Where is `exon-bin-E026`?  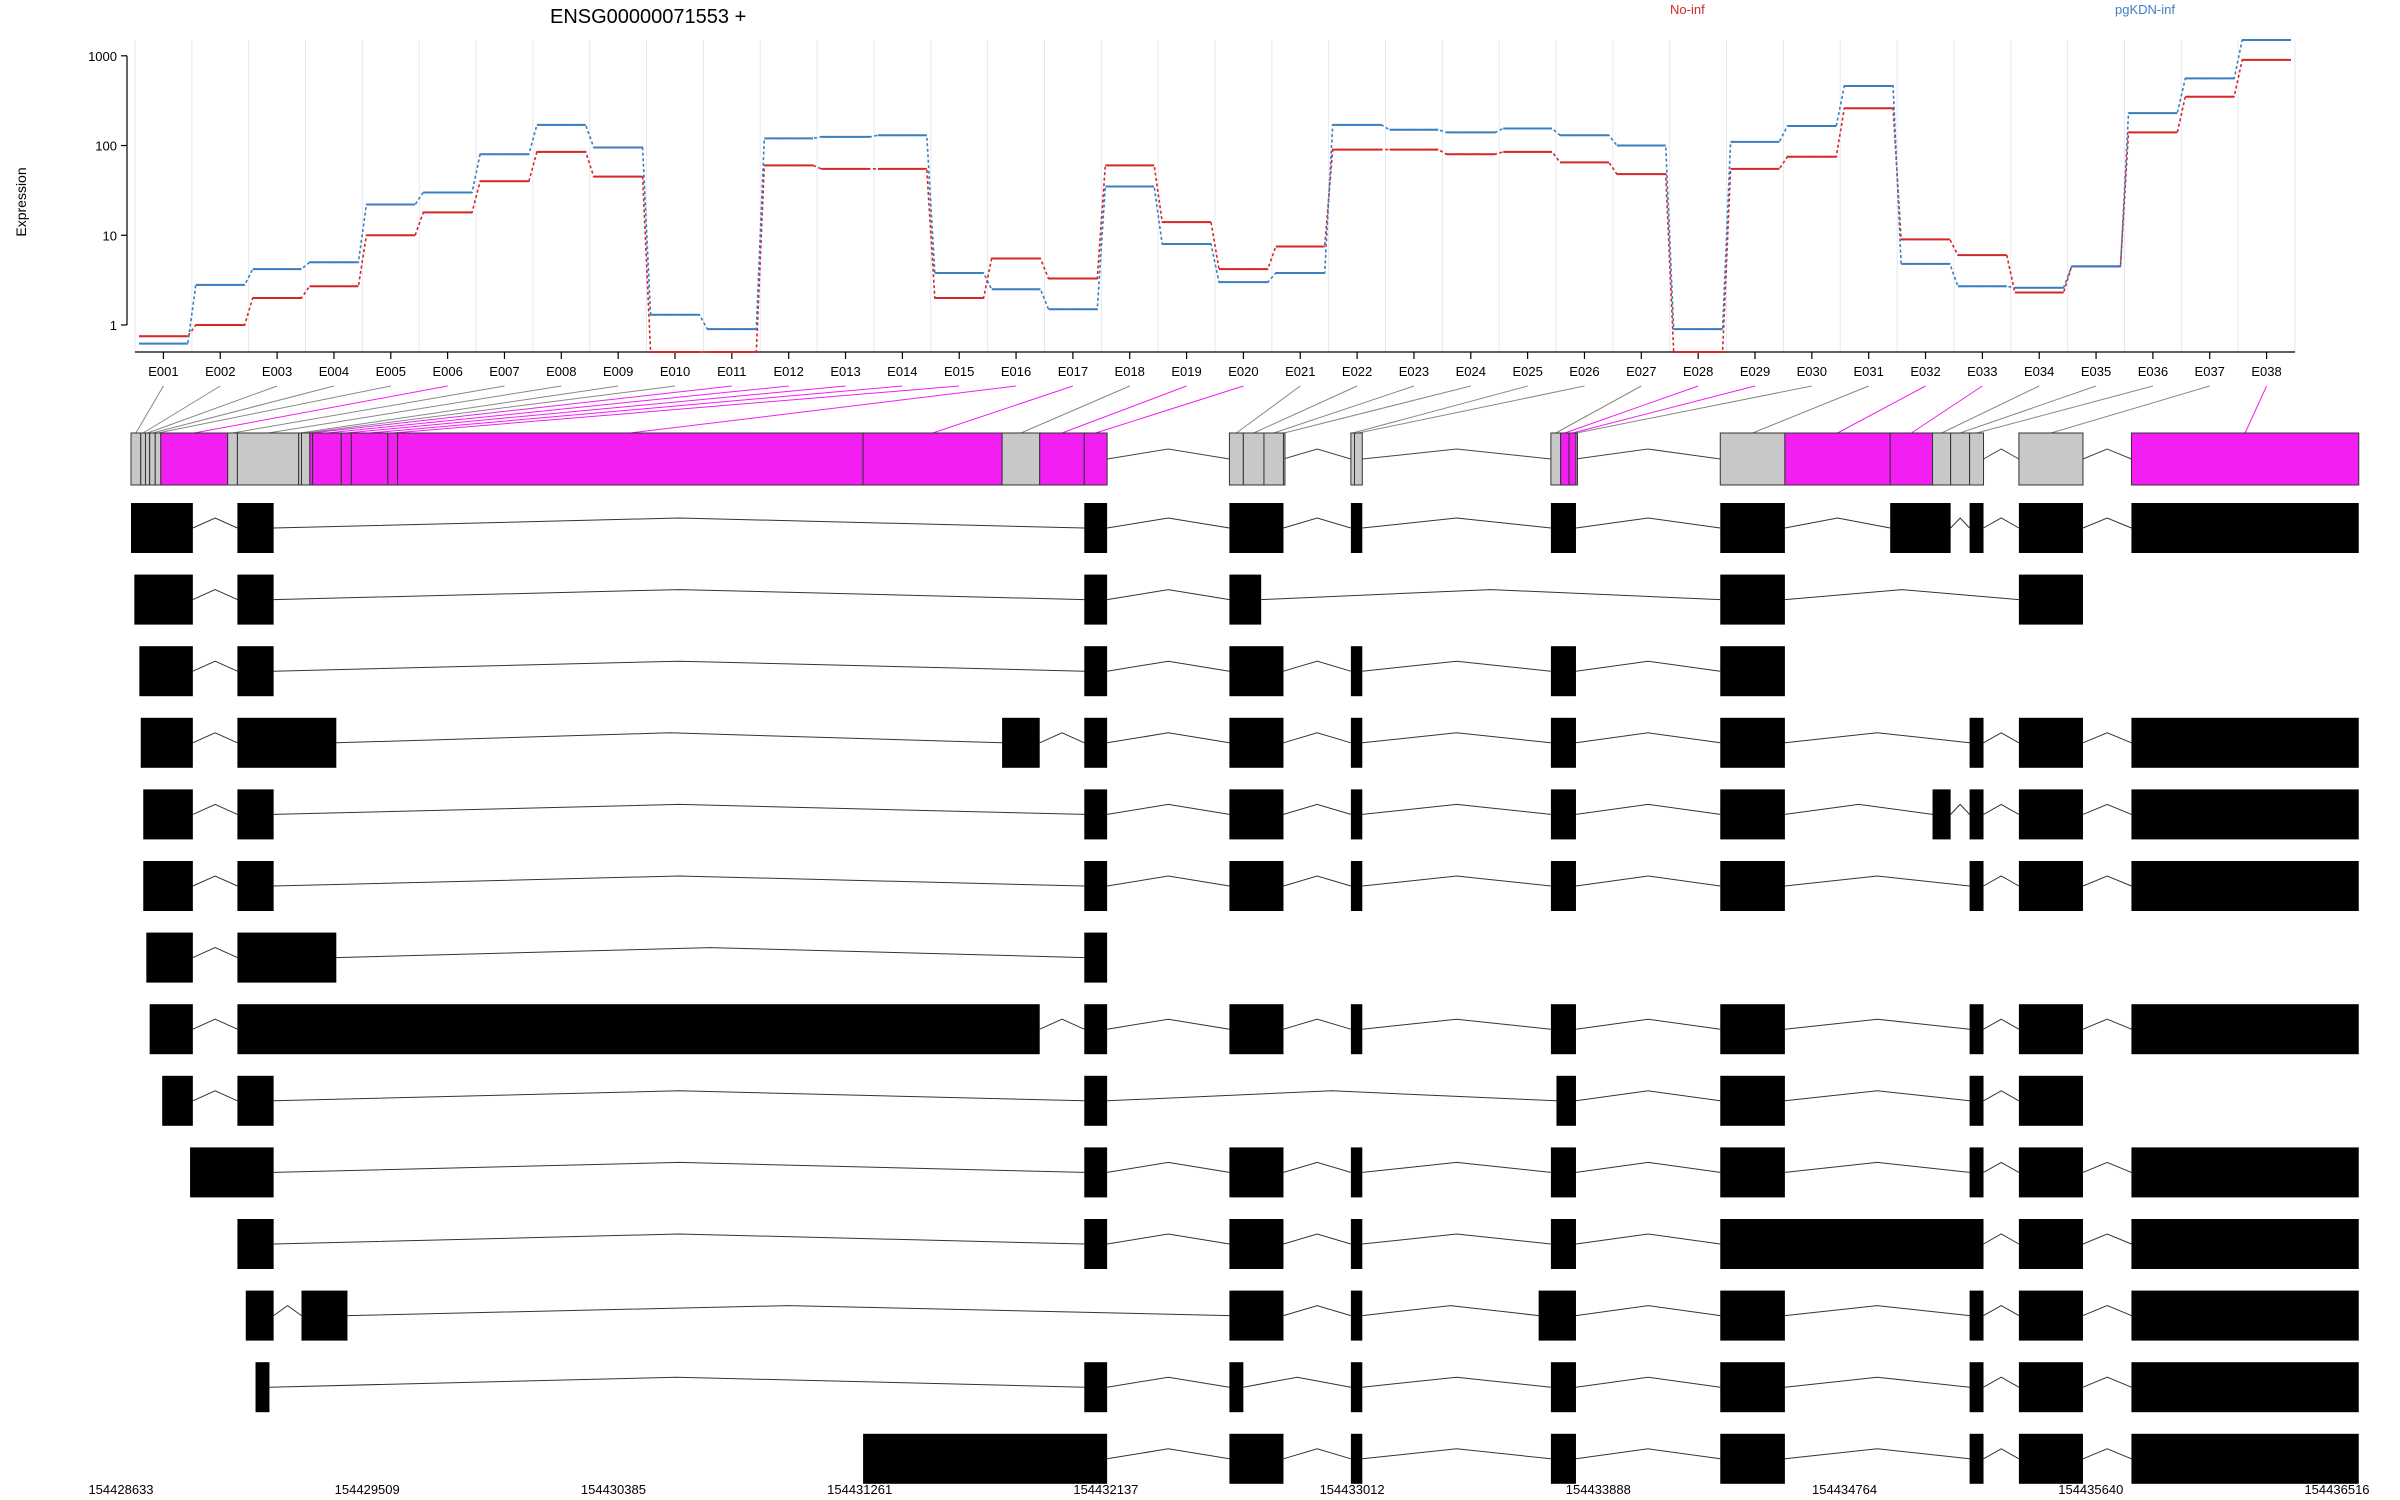 exon-bin-E026 is located at coordinates (1358, 459).